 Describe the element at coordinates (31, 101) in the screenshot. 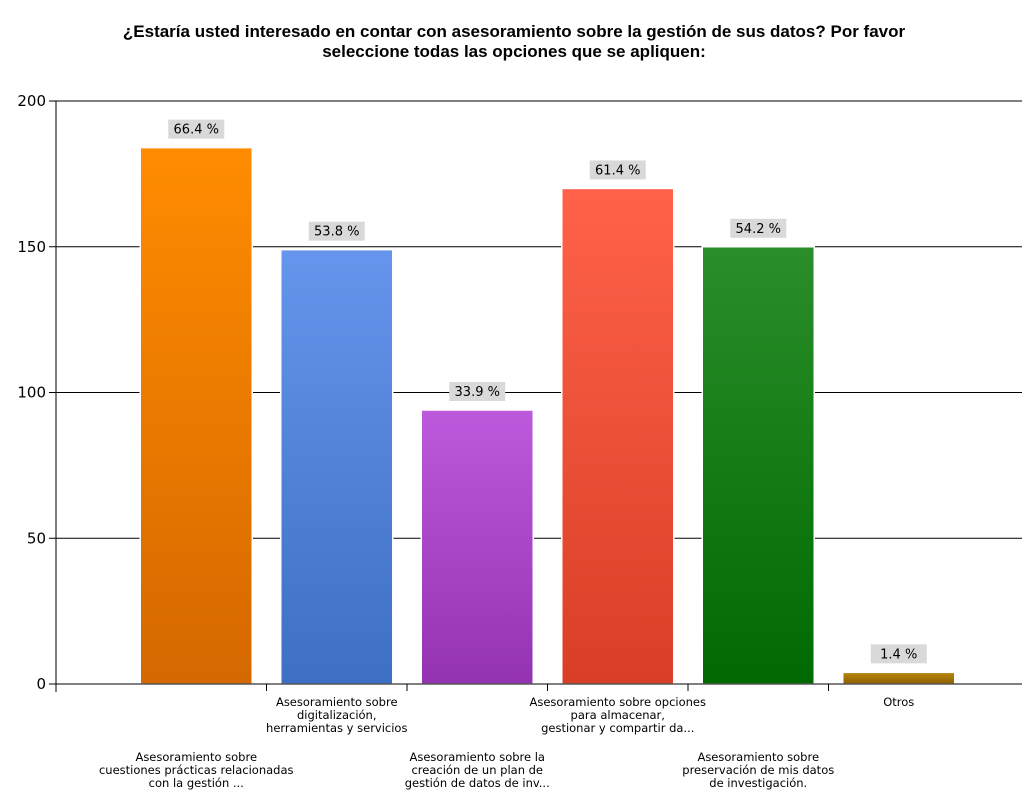

I see `y-tick-label: 200` at that location.